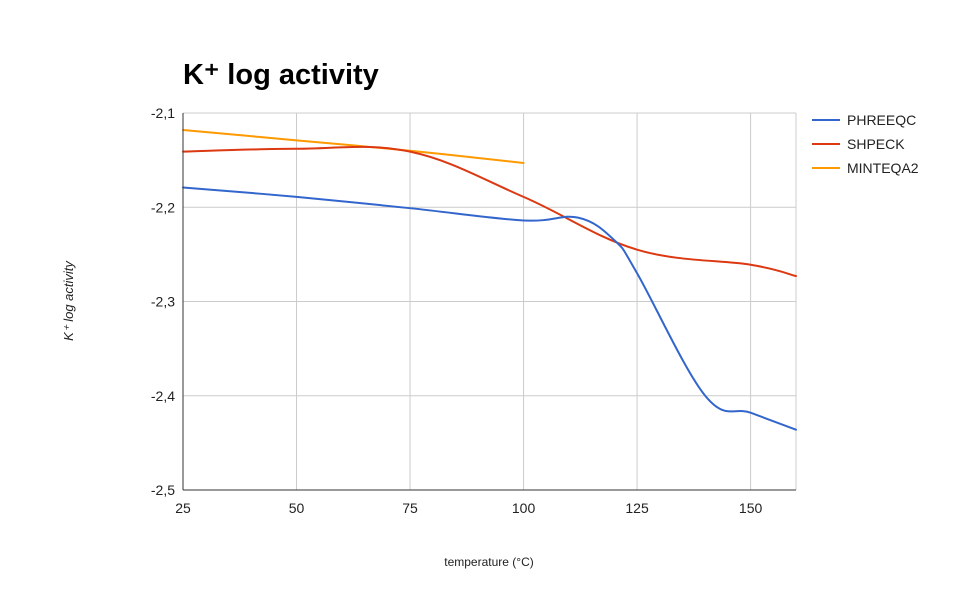  Describe the element at coordinates (163, 207) in the screenshot. I see `y-tick-label: -2,2` at that location.